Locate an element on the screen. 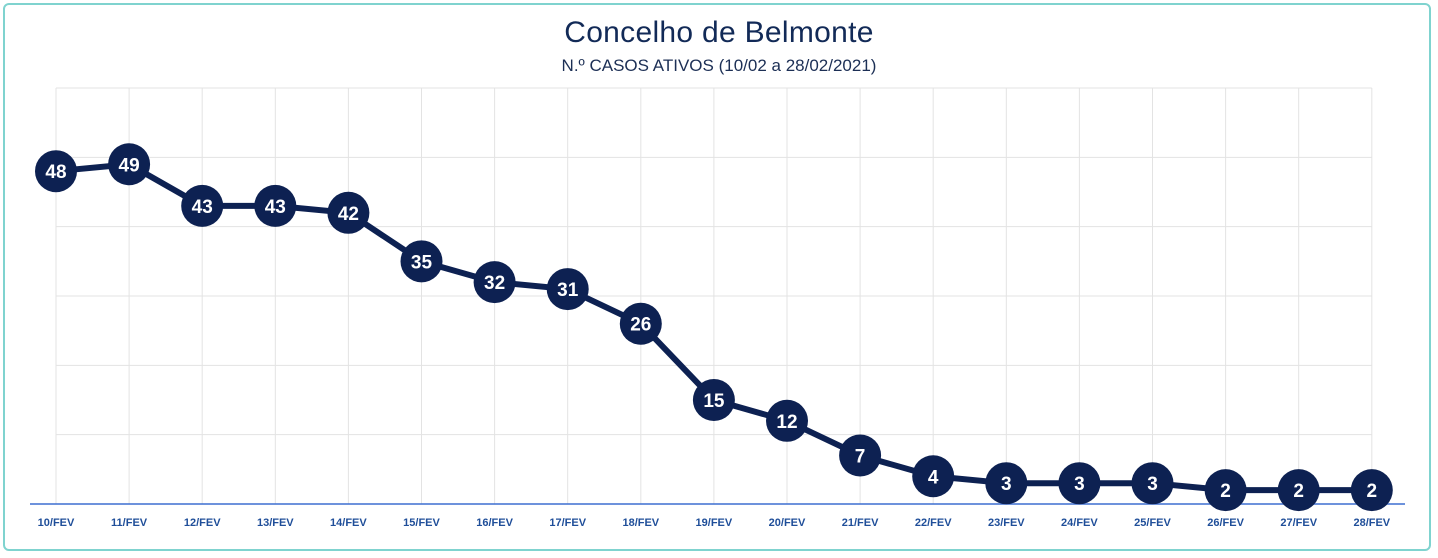  data-label: 42 is located at coordinates (348, 214).